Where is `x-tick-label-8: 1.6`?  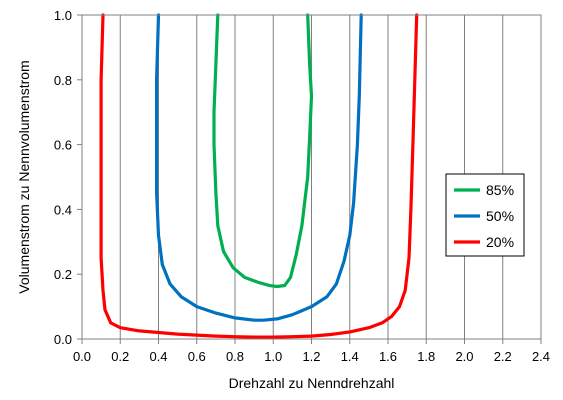
x-tick-label-8: 1.6 is located at coordinates (388, 356).